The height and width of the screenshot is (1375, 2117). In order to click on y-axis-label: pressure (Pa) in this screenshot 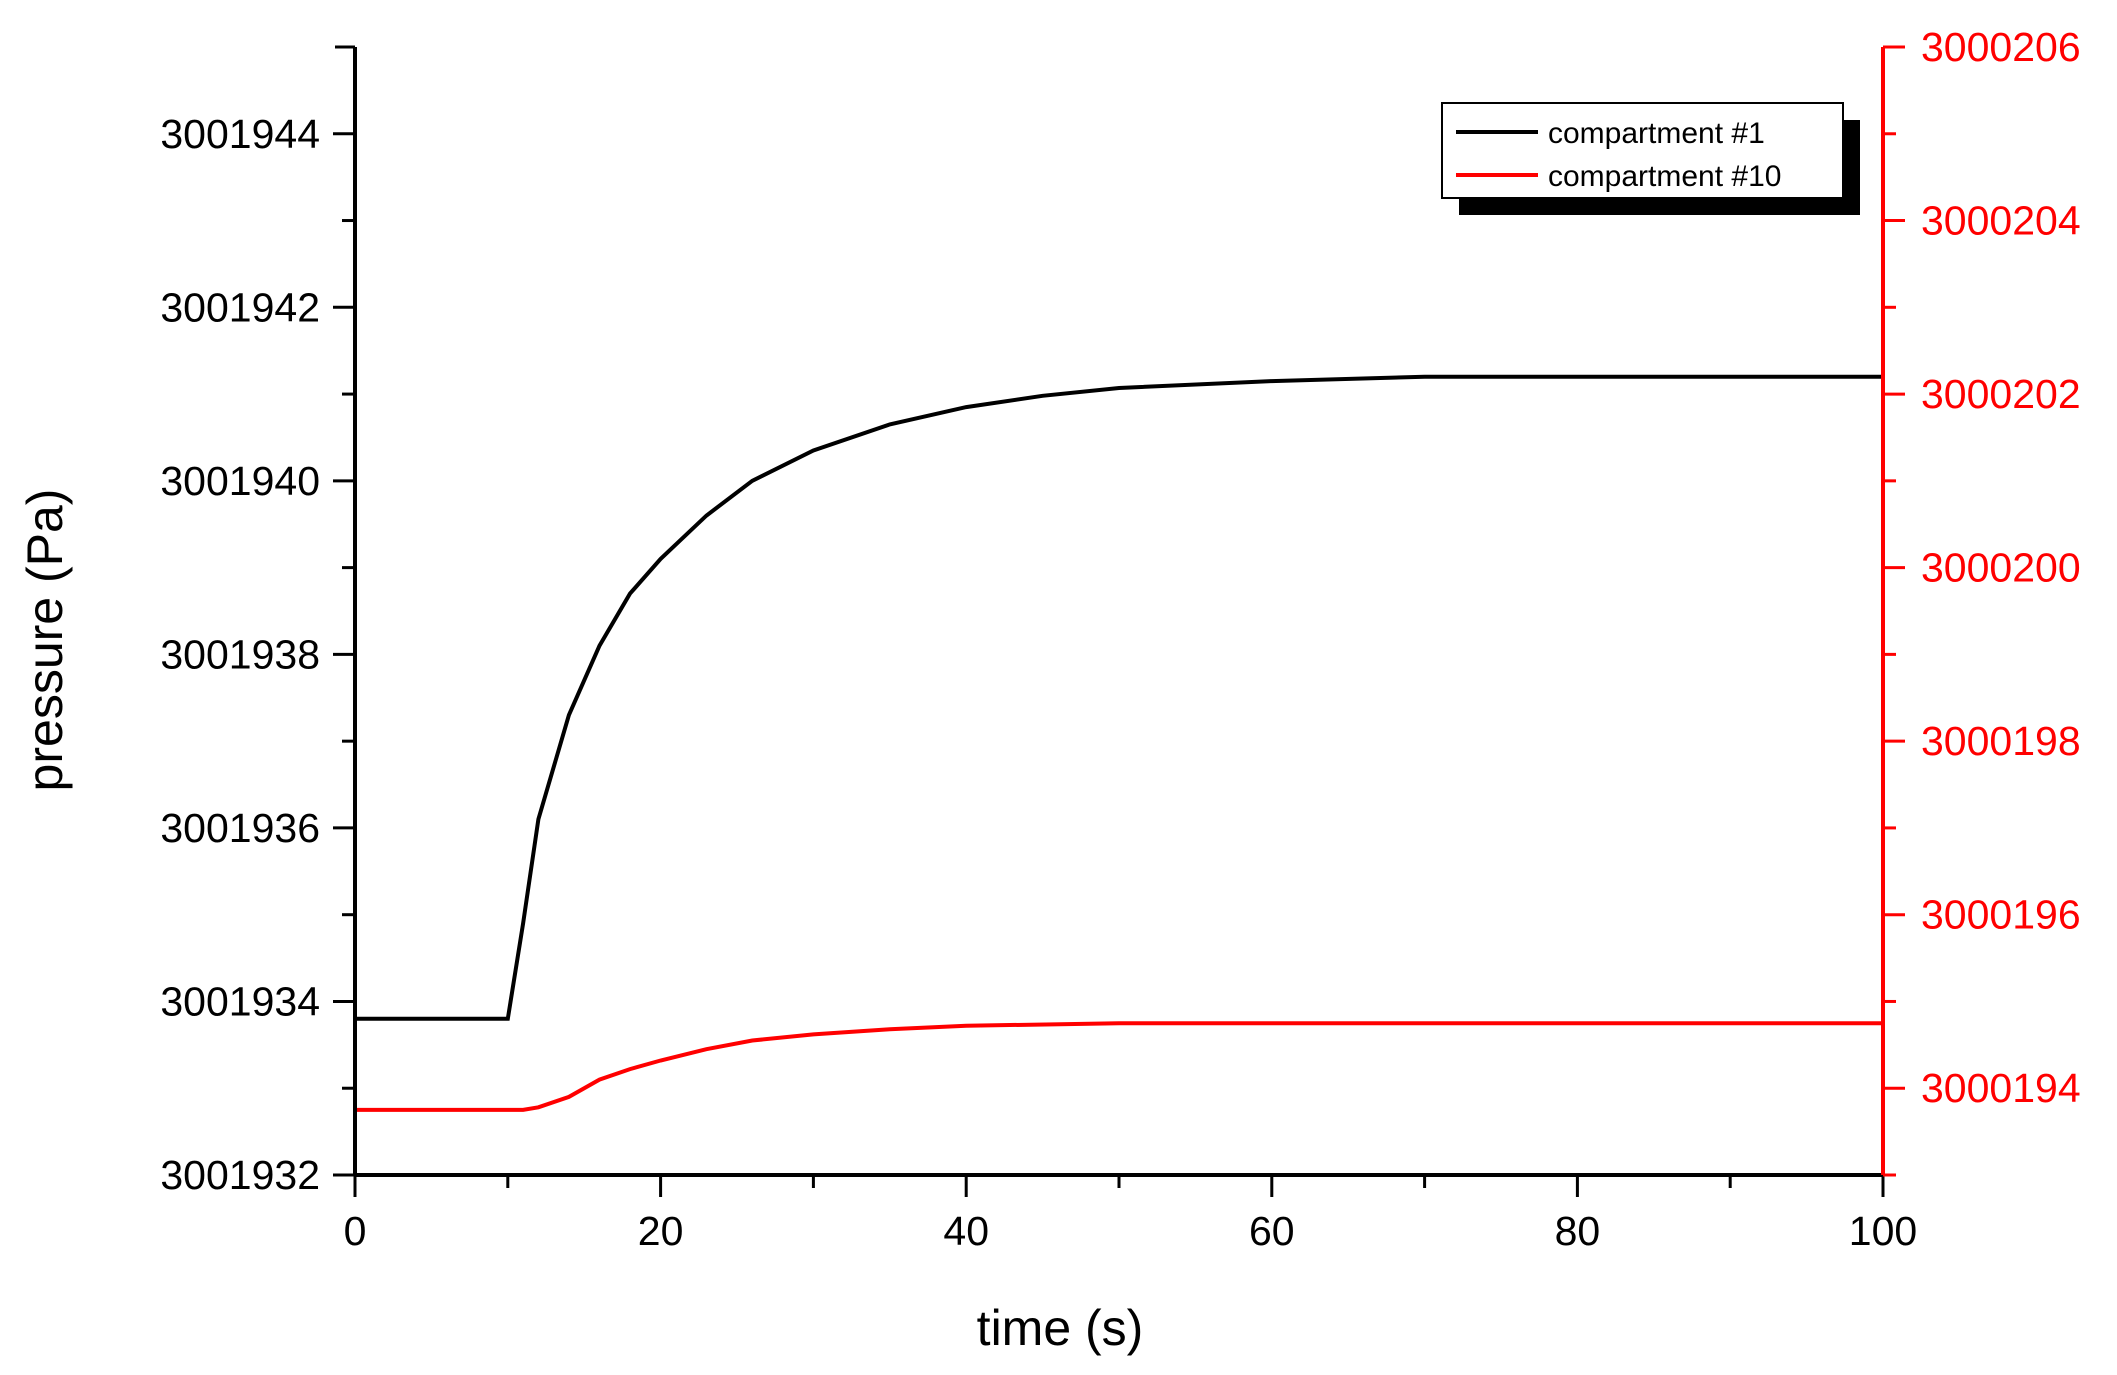, I will do `click(45, 640)`.